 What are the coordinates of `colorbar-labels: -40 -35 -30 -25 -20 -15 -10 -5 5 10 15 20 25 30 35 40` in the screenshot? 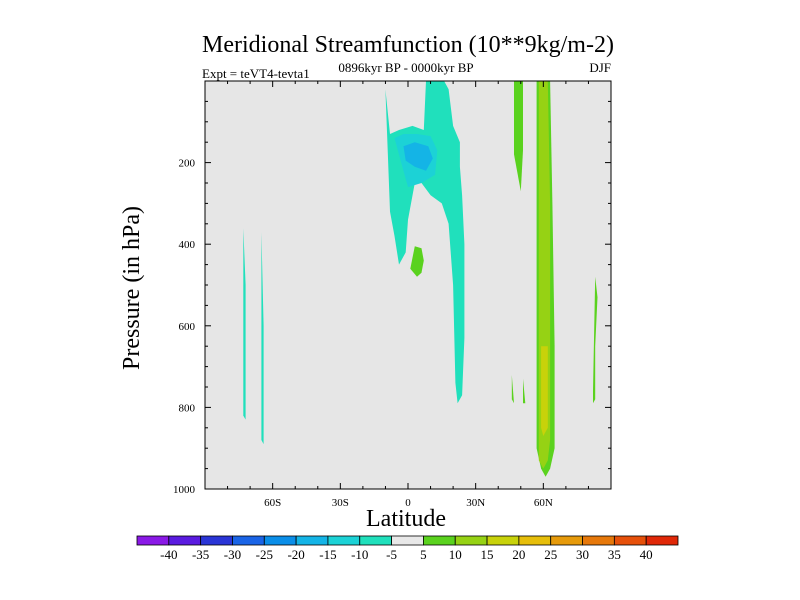 It's located at (406, 554).